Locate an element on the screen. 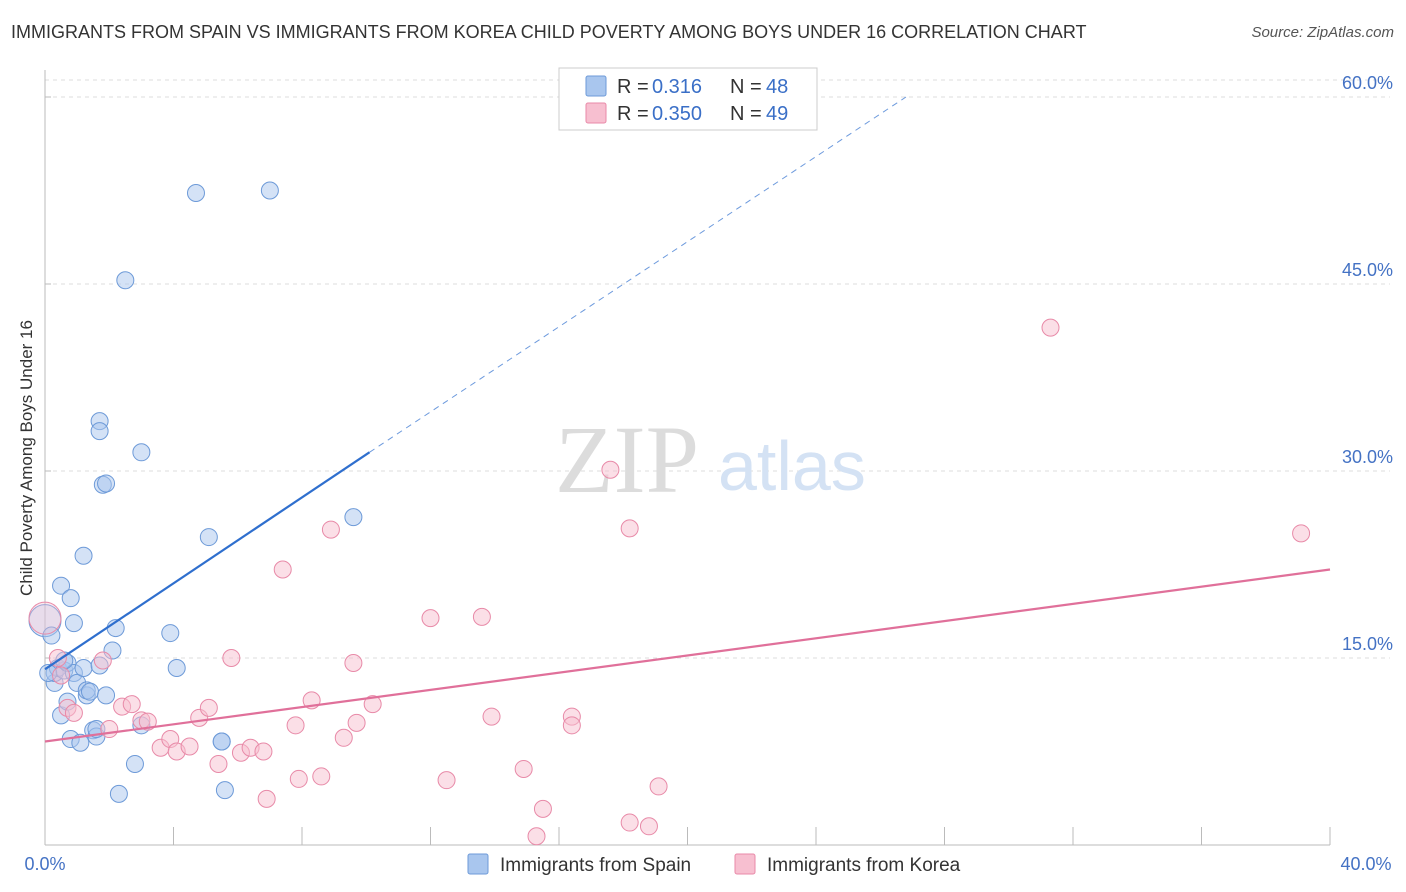 The width and height of the screenshot is (1406, 892). series-legend-spain-swatch is located at coordinates (478, 864).